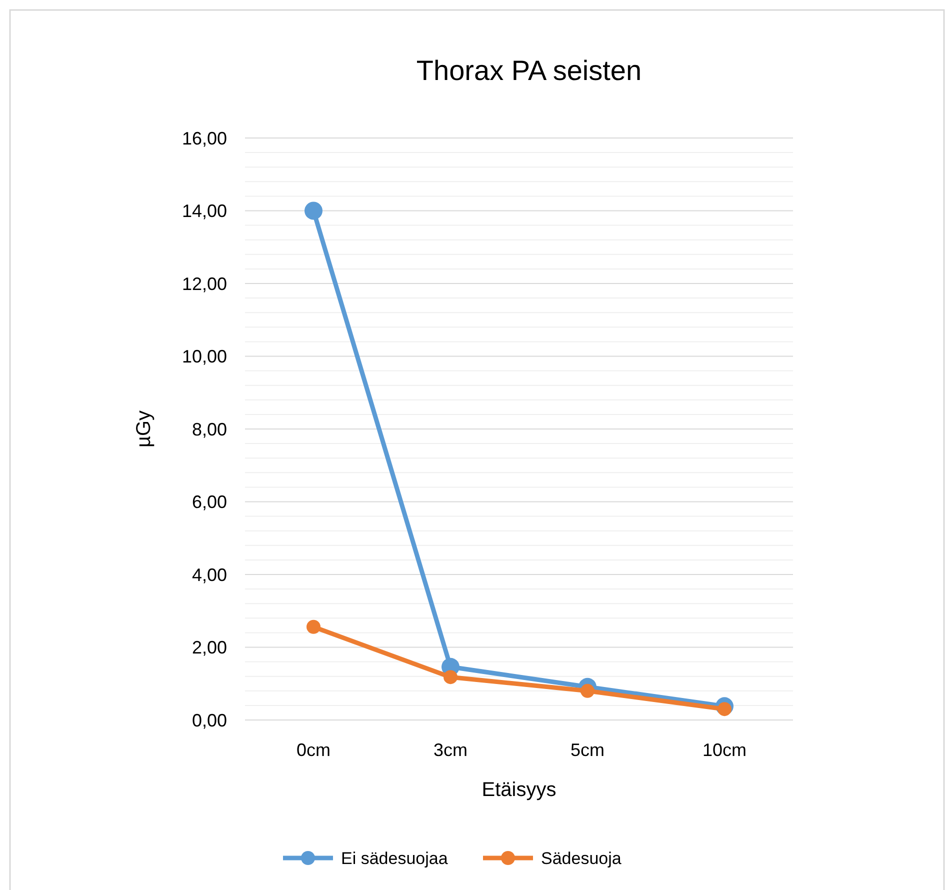  I want to click on x-axis-title: Etäisyys, so click(519, 790).